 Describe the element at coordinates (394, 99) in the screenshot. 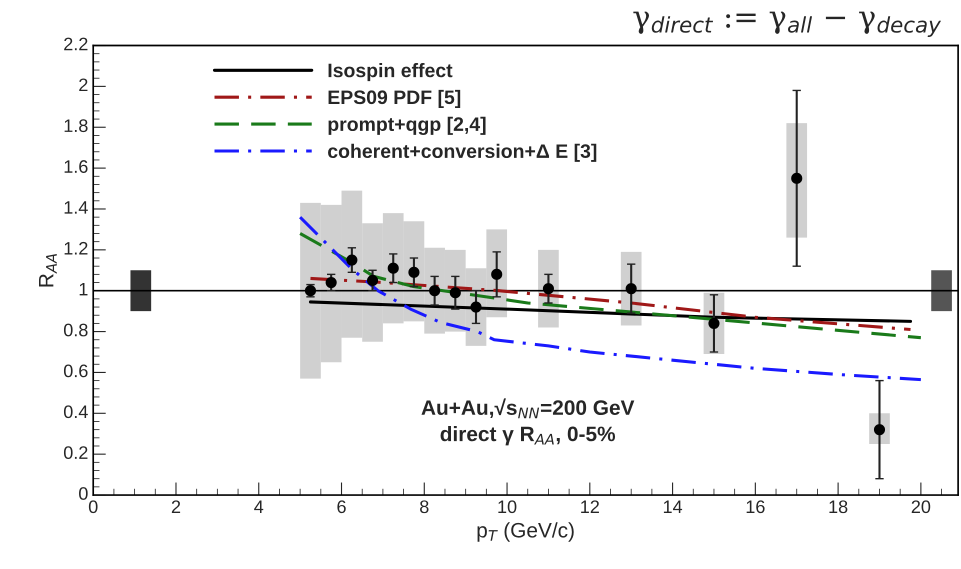

I see `legend-label: EPS09 PDF [5]` at that location.